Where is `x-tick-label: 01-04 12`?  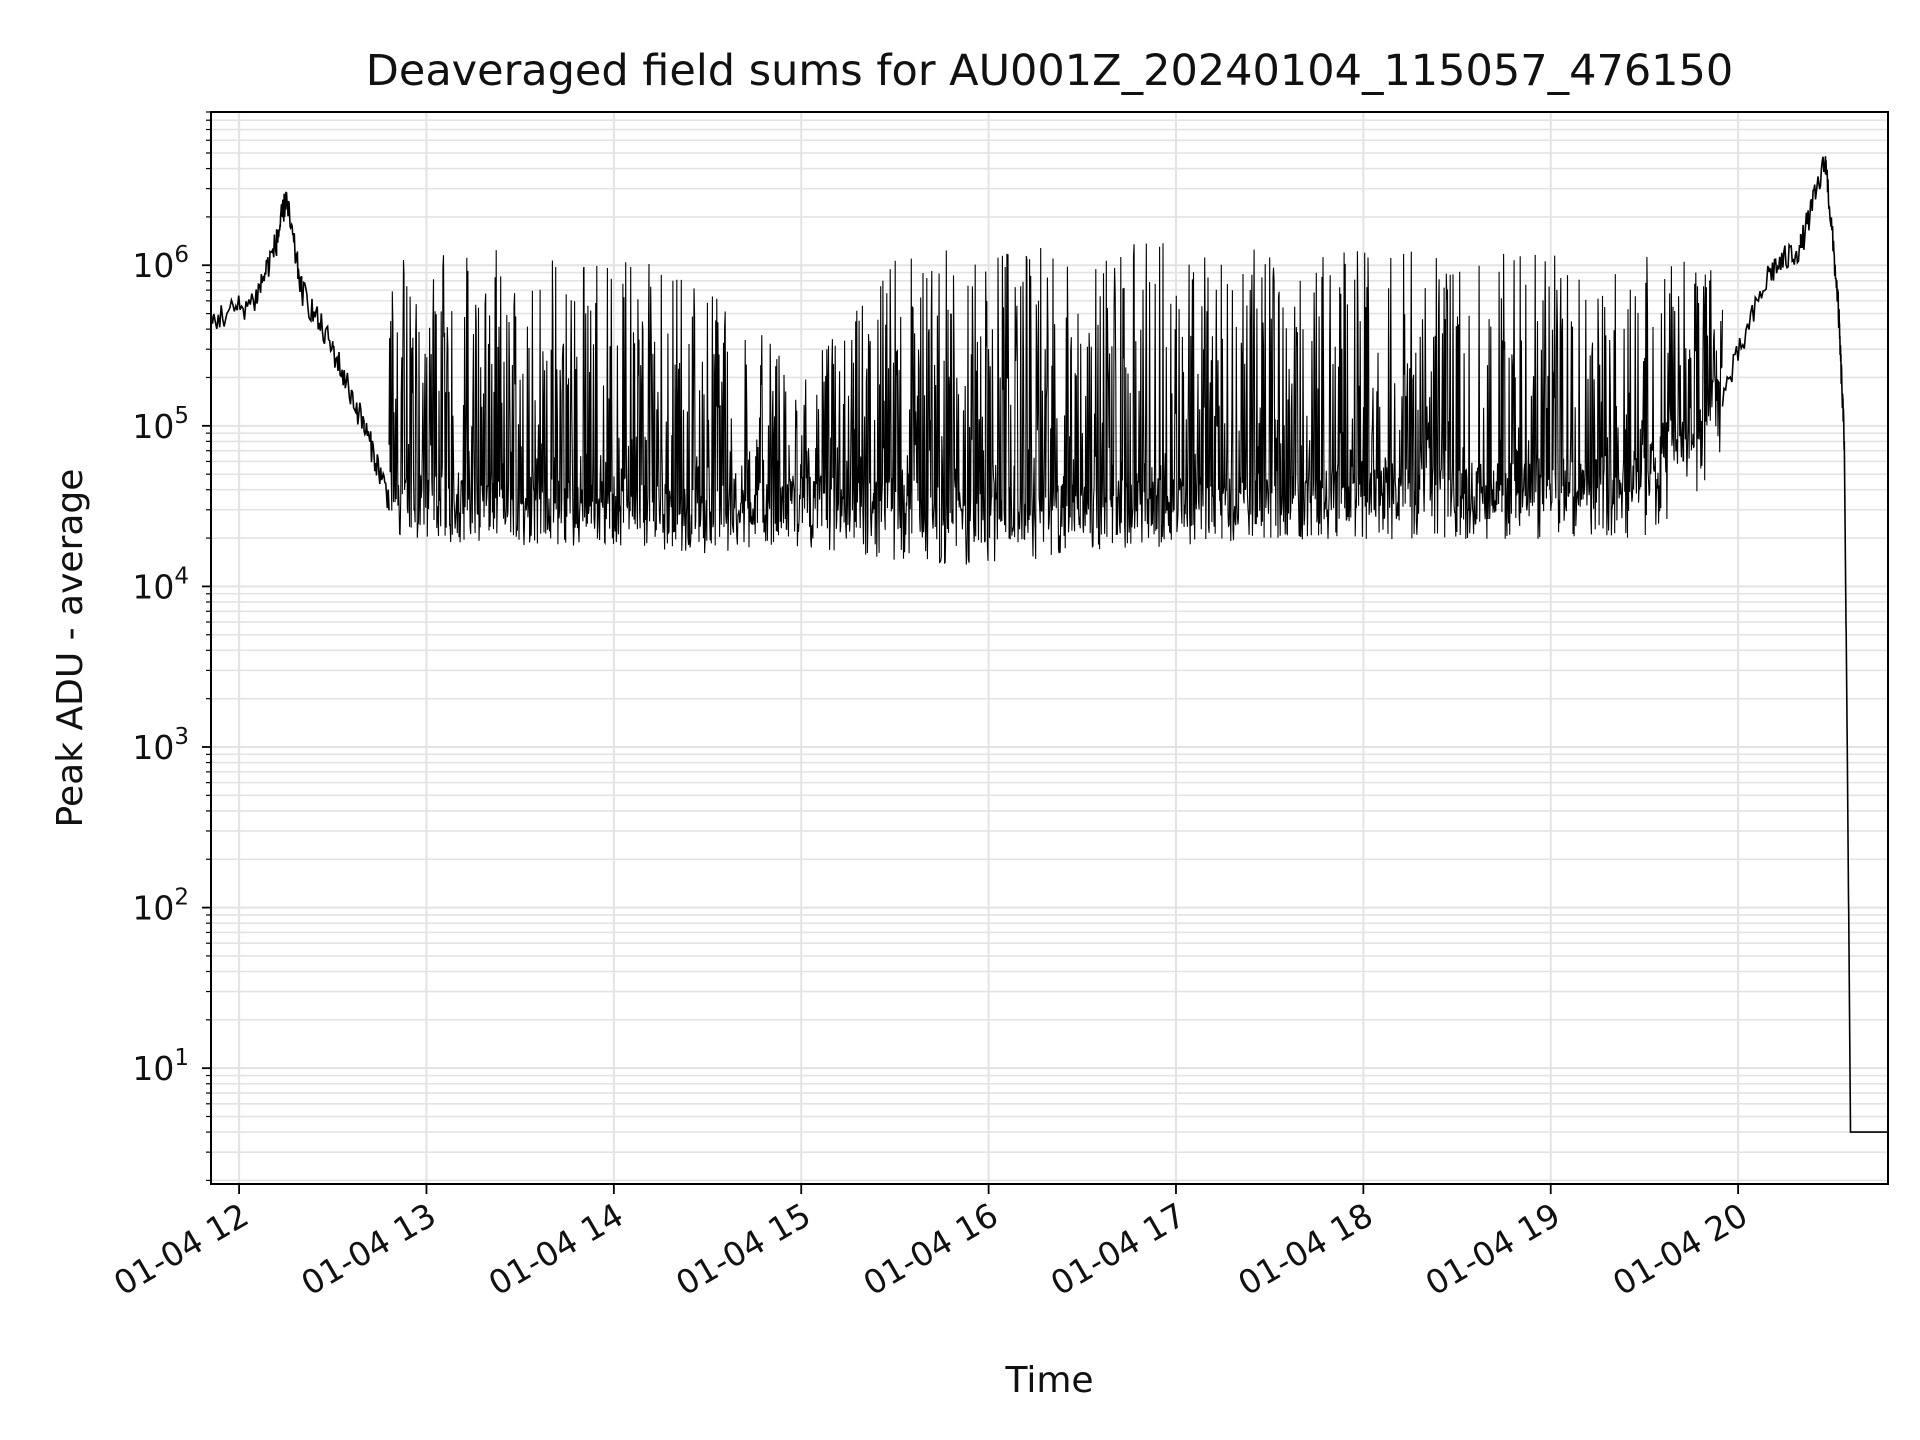 x-tick-label: 01-04 12 is located at coordinates (181, 1249).